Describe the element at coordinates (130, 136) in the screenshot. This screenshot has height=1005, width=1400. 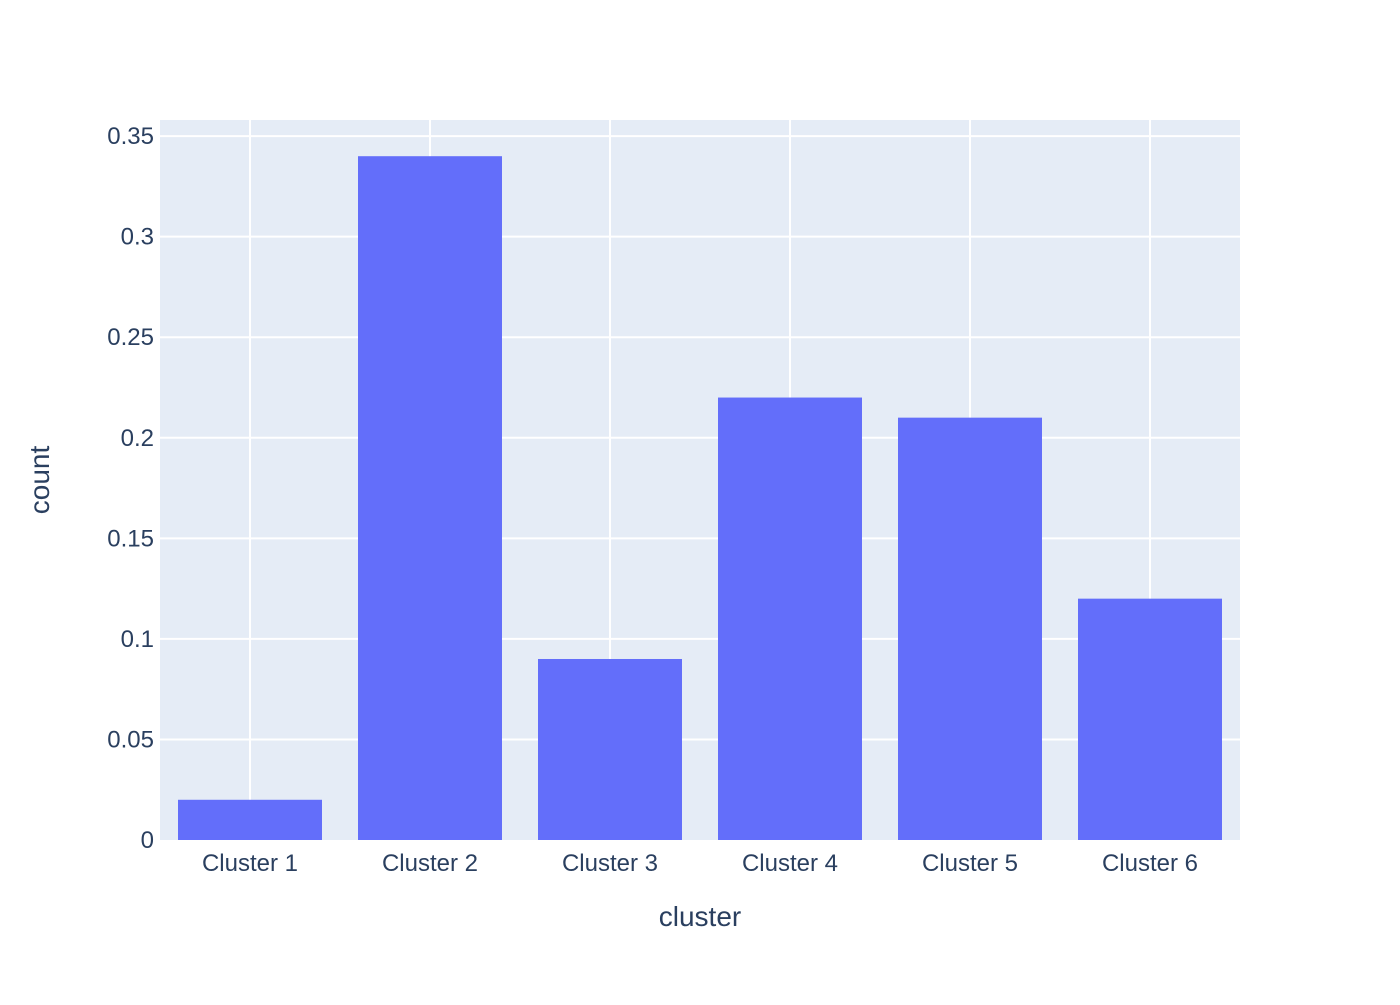
I see `y-tick-label: 0.35` at that location.